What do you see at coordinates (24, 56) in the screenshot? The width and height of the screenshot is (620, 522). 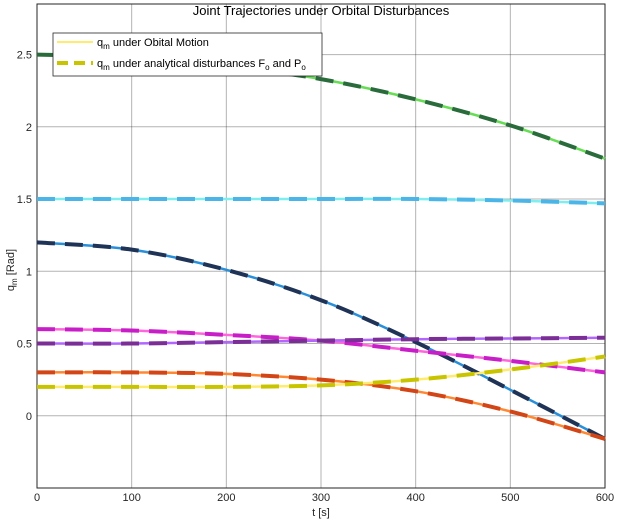 I see `y-tick-label: 2.5` at bounding box center [24, 56].